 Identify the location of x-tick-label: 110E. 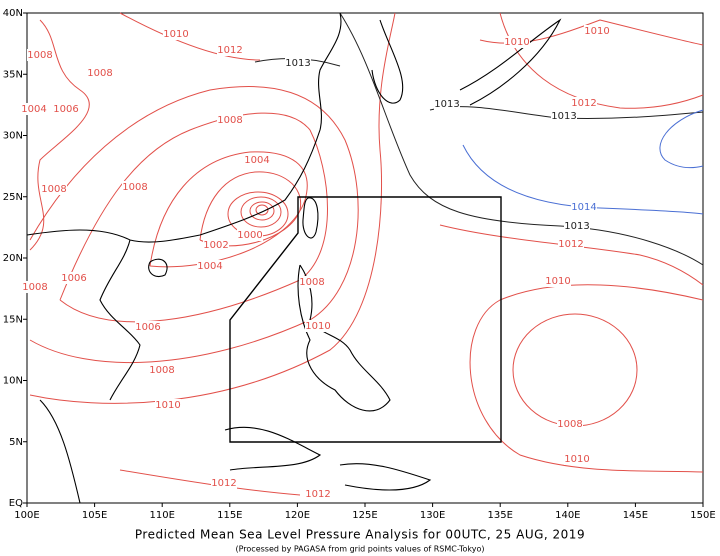
(161, 515).